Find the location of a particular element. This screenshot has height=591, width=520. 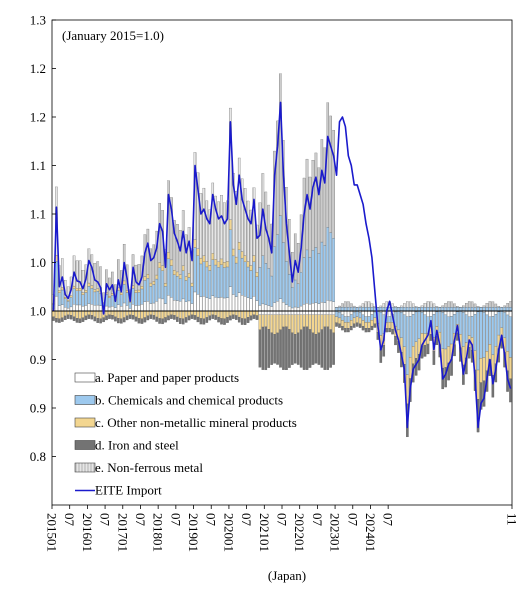

x-tick-label: 07 is located at coordinates (105, 520).